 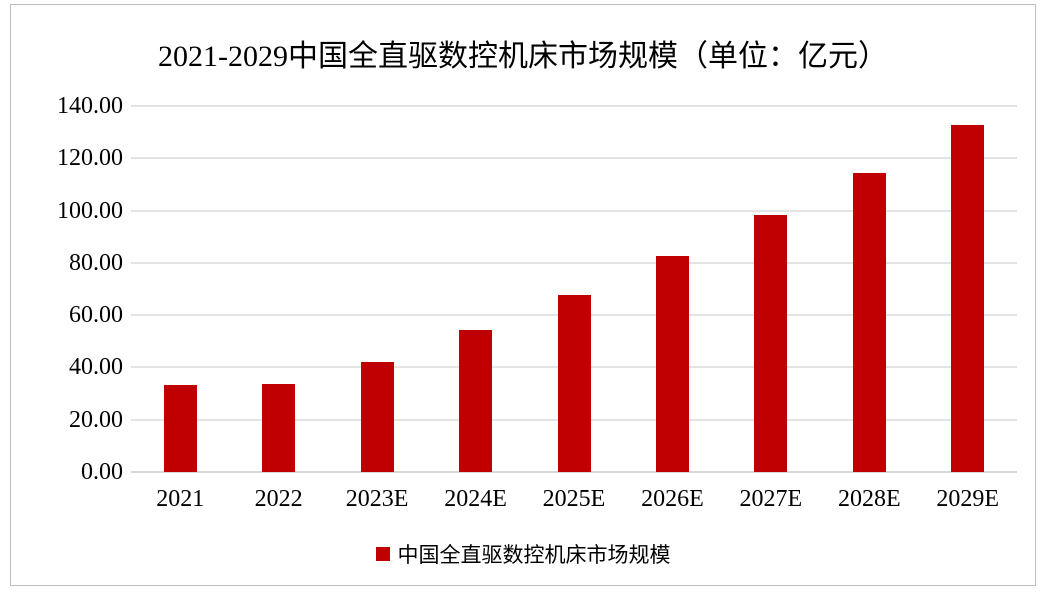 I want to click on y-tick-label-140: 140.00, so click(x=90, y=106).